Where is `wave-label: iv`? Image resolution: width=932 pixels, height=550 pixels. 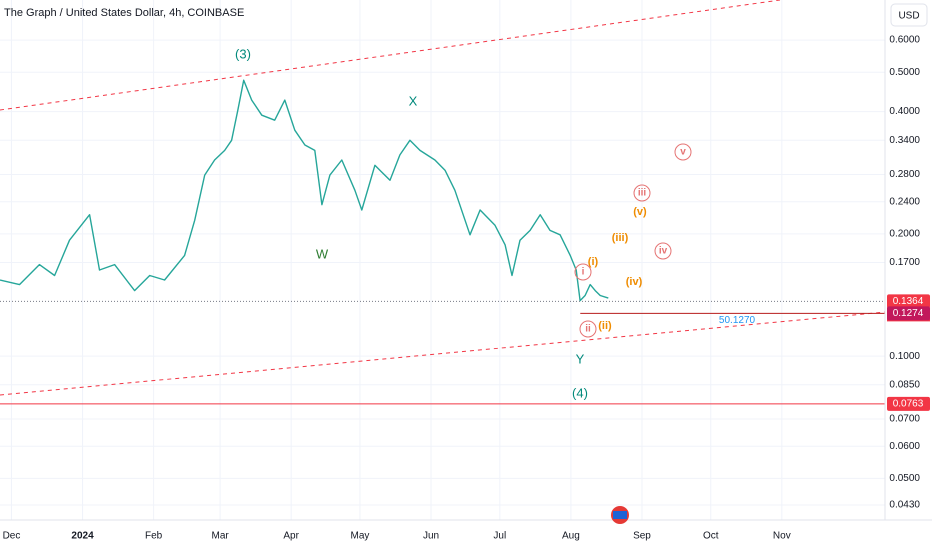
wave-label: iv is located at coordinates (663, 251).